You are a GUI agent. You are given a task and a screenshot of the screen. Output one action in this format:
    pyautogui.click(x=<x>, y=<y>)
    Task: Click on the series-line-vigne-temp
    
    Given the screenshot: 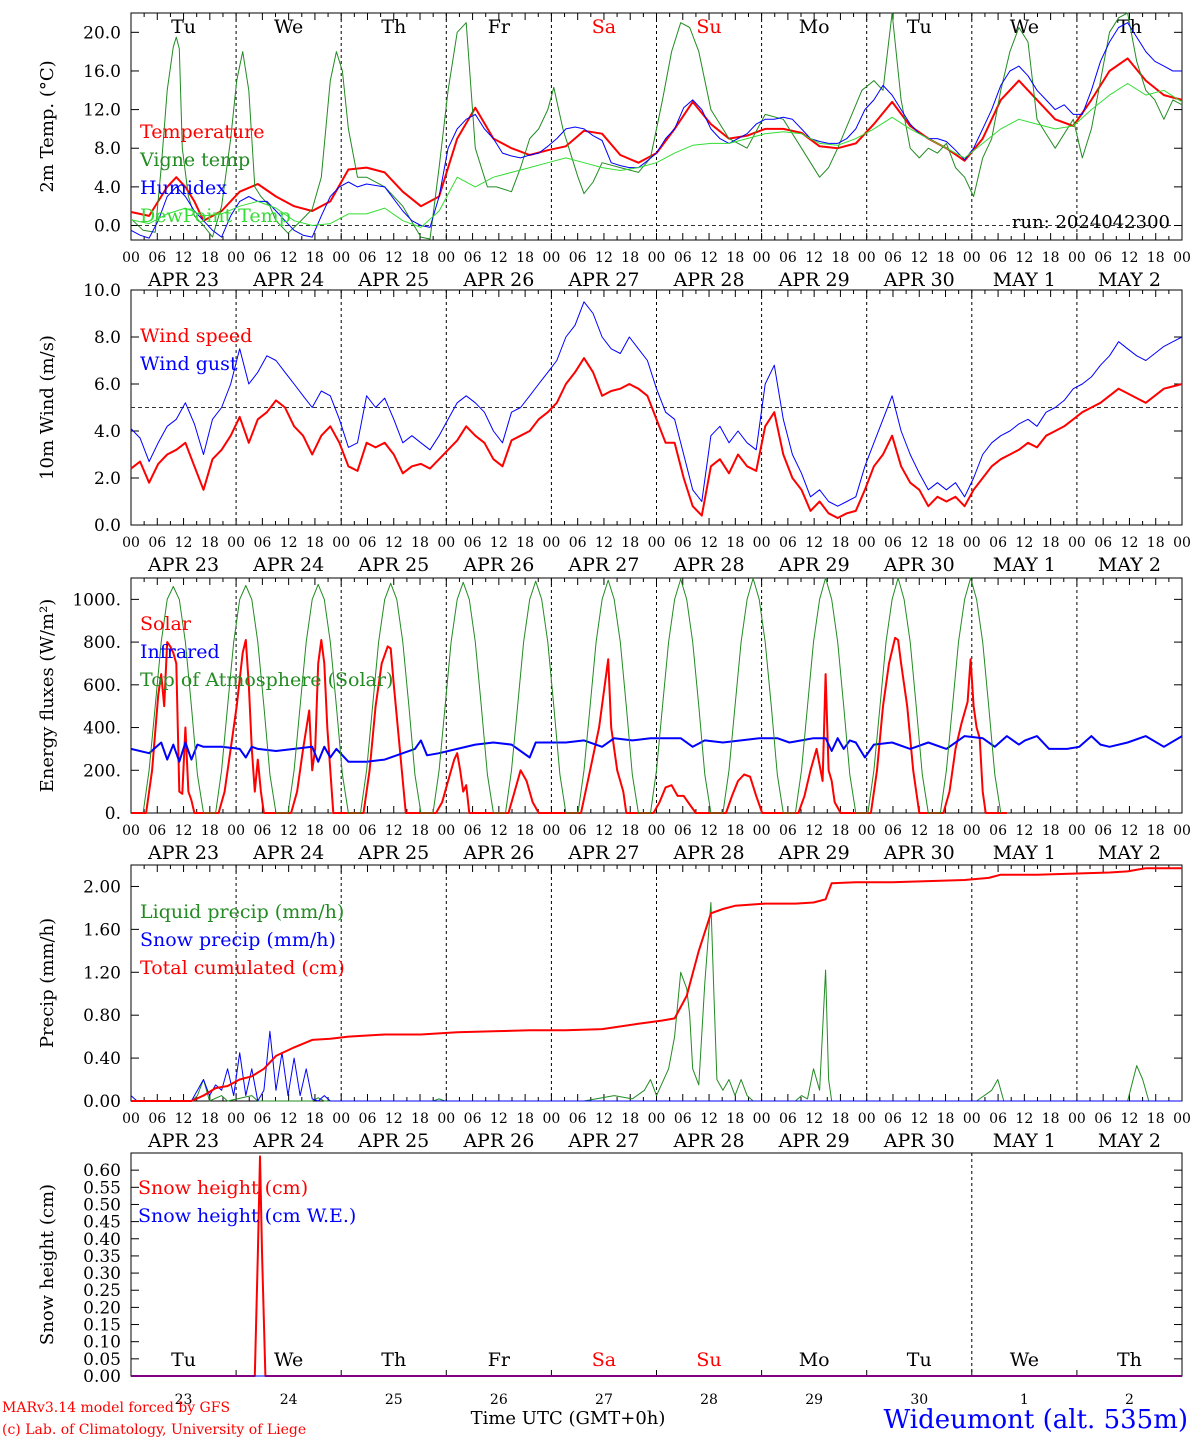 What is the action you would take?
    pyautogui.click(x=656, y=126)
    